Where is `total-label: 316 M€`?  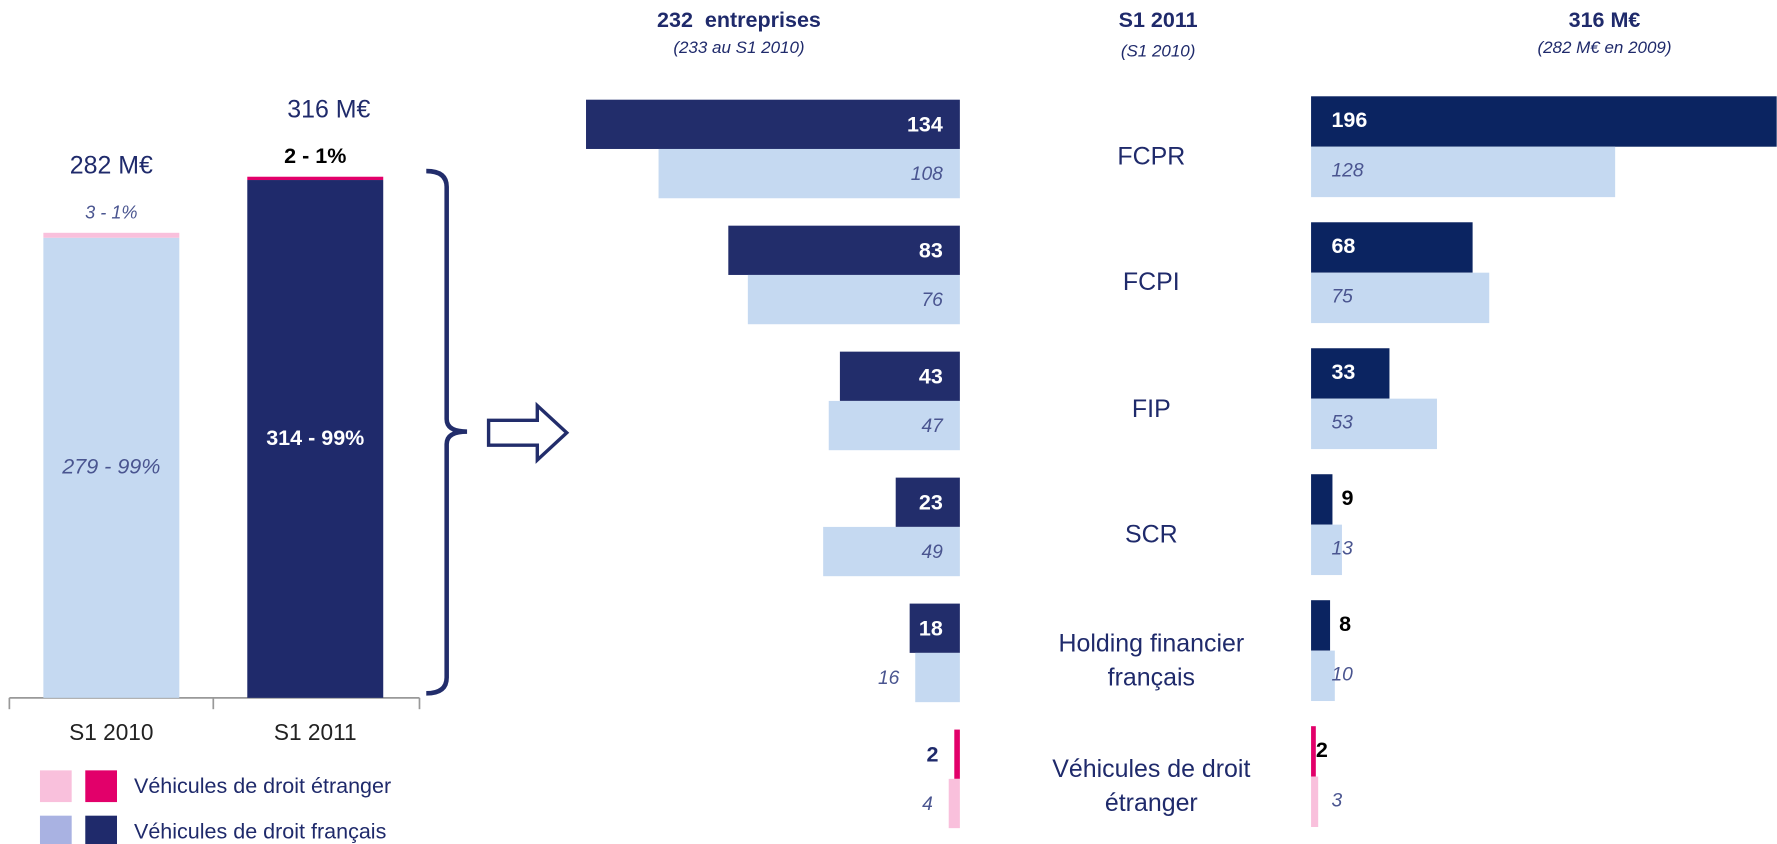 total-label: 316 M€ is located at coordinates (328, 110).